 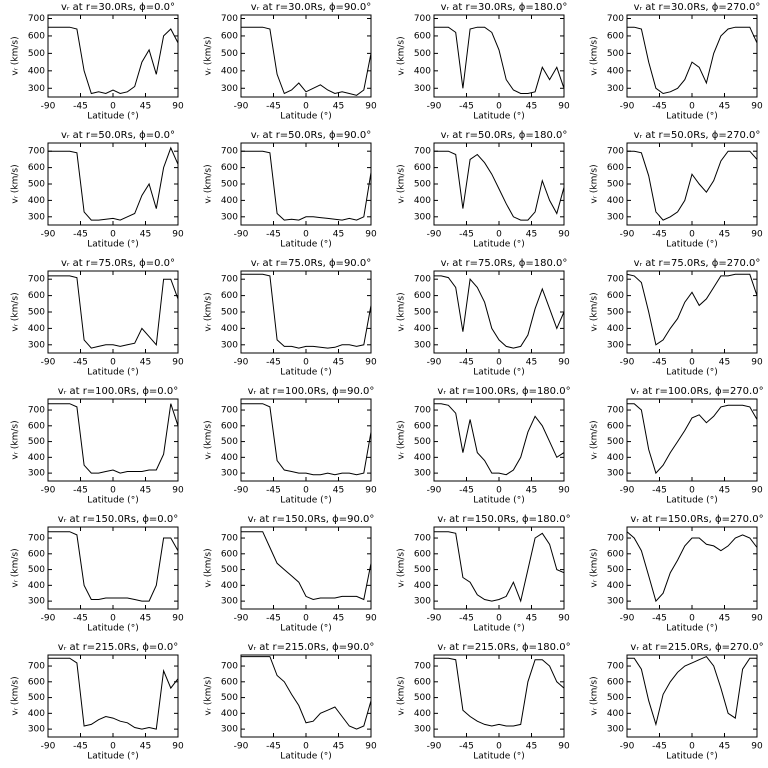 What do you see at coordinates (118, 391) in the screenshot?
I see `chart-title: vᵣ at r=100.0Rs, ϕ=0.0°` at bounding box center [118, 391].